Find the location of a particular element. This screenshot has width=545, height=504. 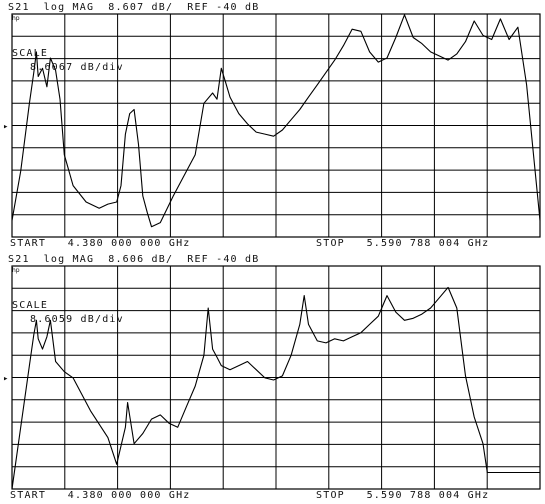

bottom-ref: REF -40 dB is located at coordinates (223, 259).